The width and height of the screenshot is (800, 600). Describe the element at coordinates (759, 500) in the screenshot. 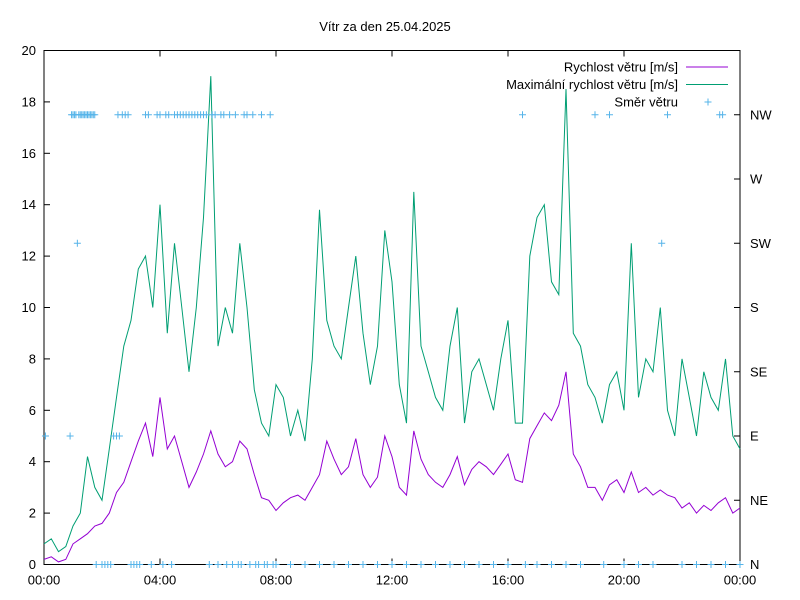

I see `y-right-tick-label: NE` at that location.